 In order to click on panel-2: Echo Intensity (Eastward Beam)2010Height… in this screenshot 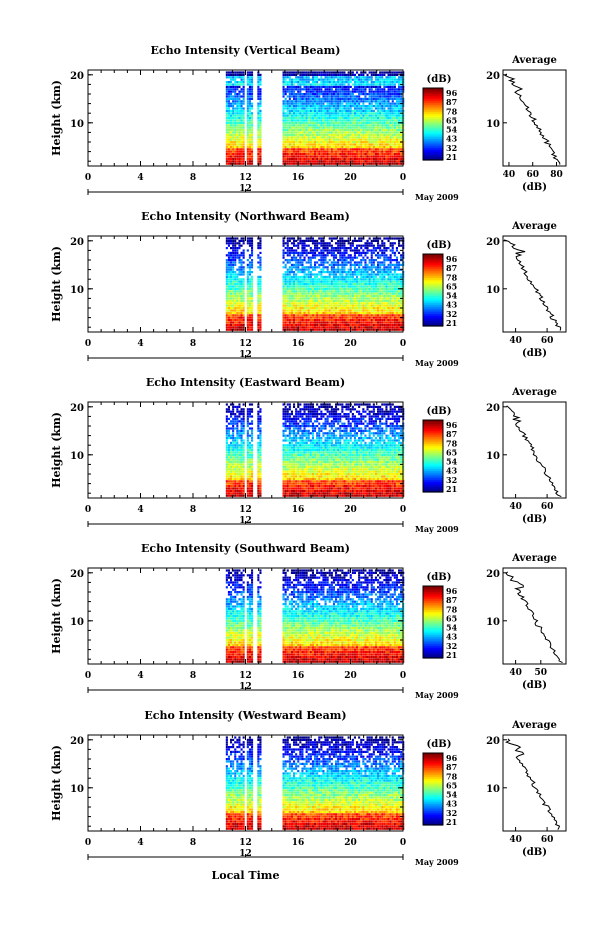, I will do `click(308, 455)`.